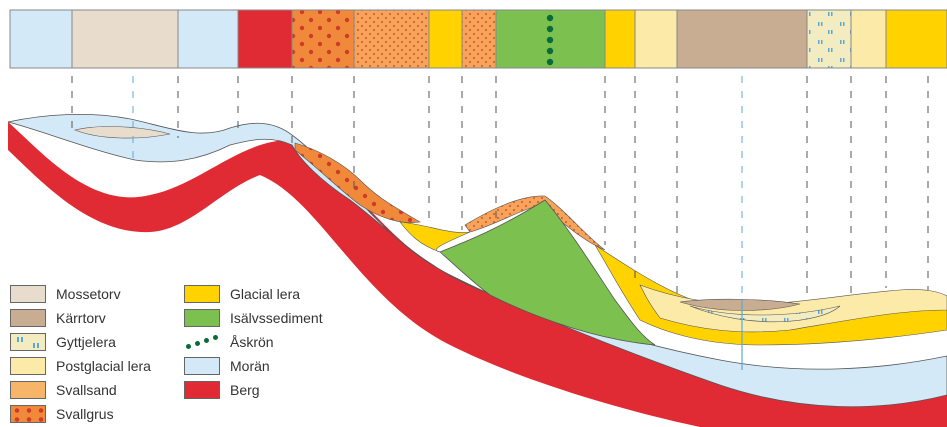 This screenshot has width=947, height=427. I want to click on swatch-karrtorv, so click(28, 318).